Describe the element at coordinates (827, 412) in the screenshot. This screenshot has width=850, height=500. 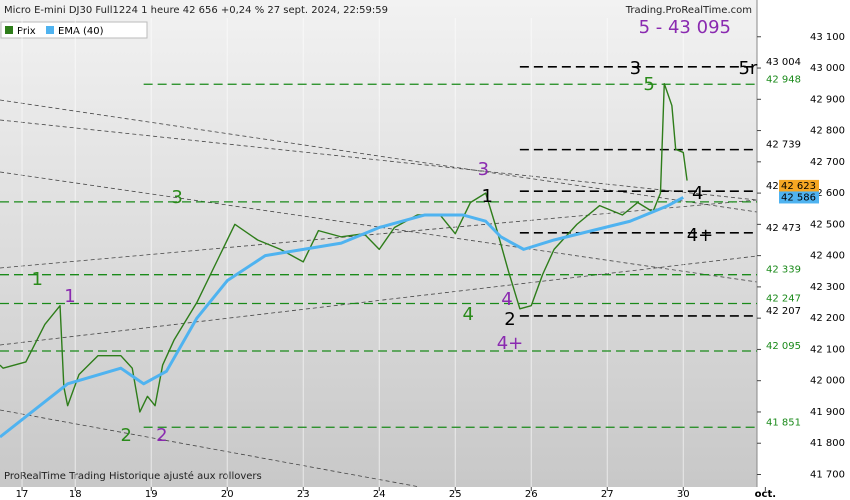
I see `y-tick-label: 41 900` at that location.